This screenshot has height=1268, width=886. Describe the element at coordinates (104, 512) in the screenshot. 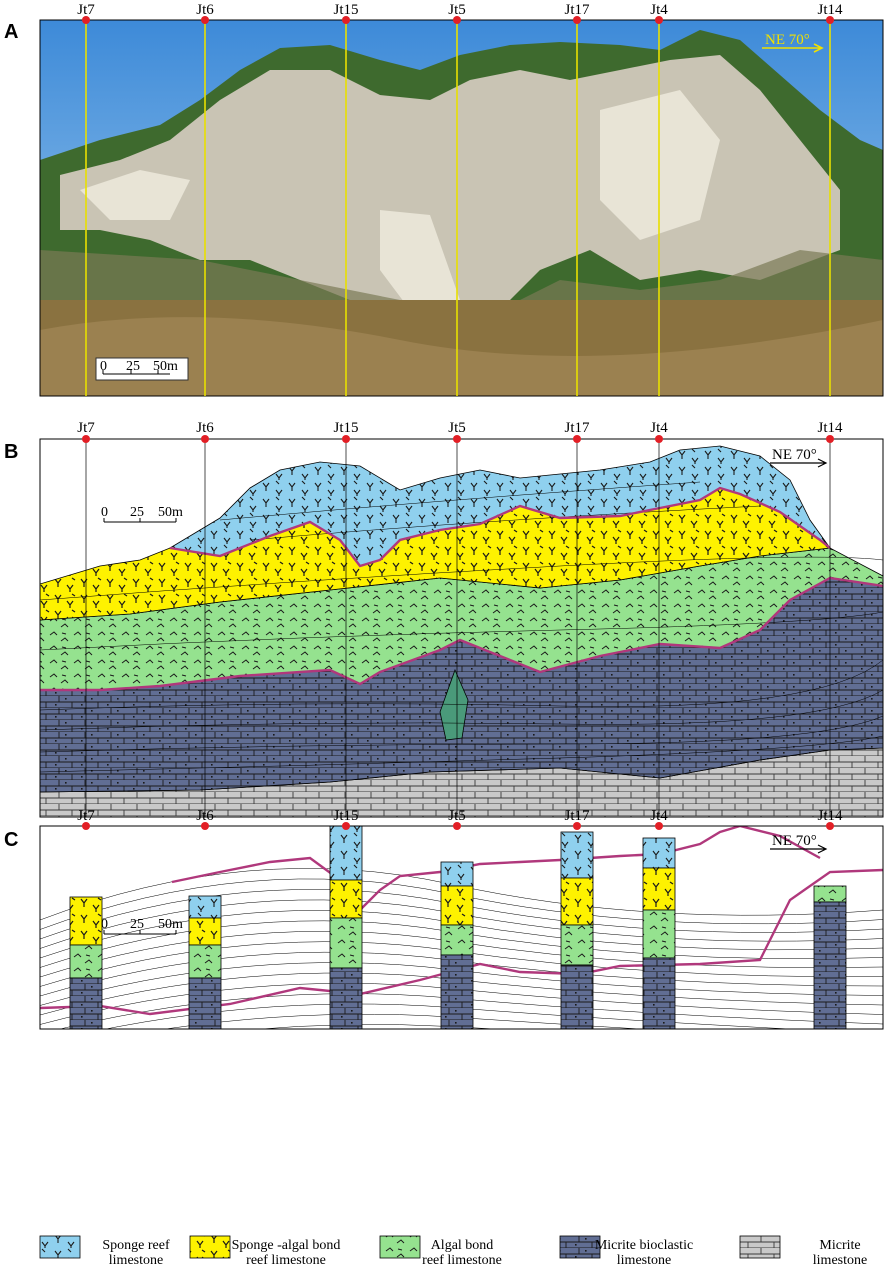

I see `scale-b-tick-0: 0` at that location.